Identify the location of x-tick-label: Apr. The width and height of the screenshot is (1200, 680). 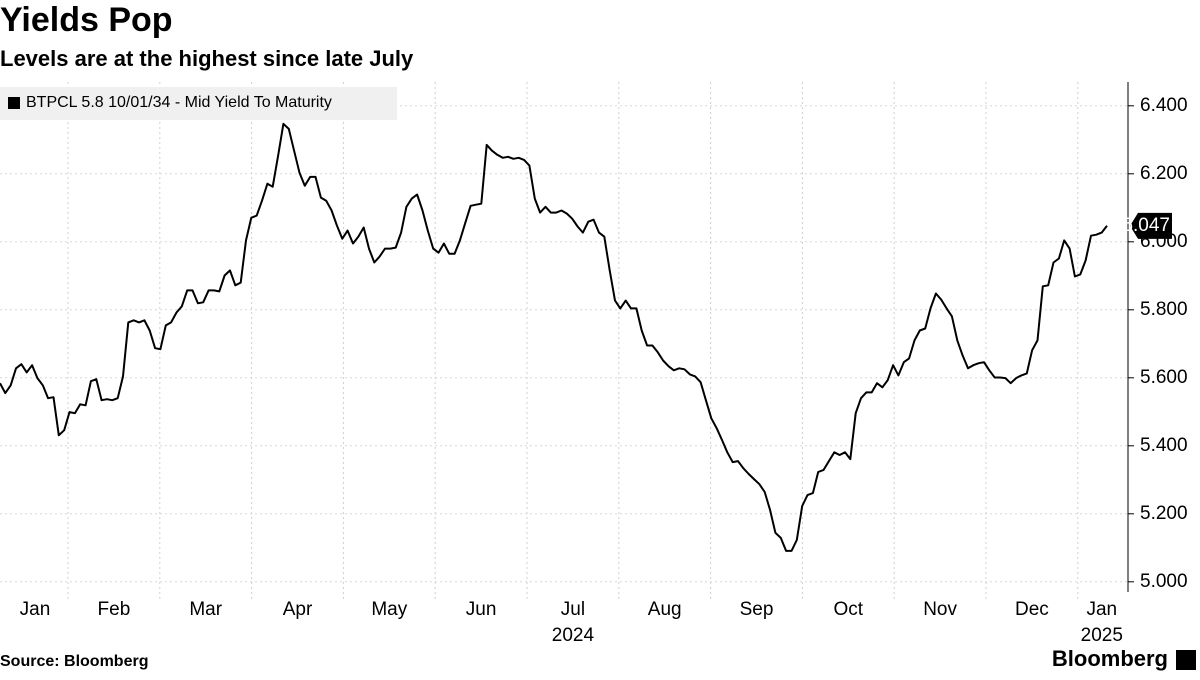
(298, 609).